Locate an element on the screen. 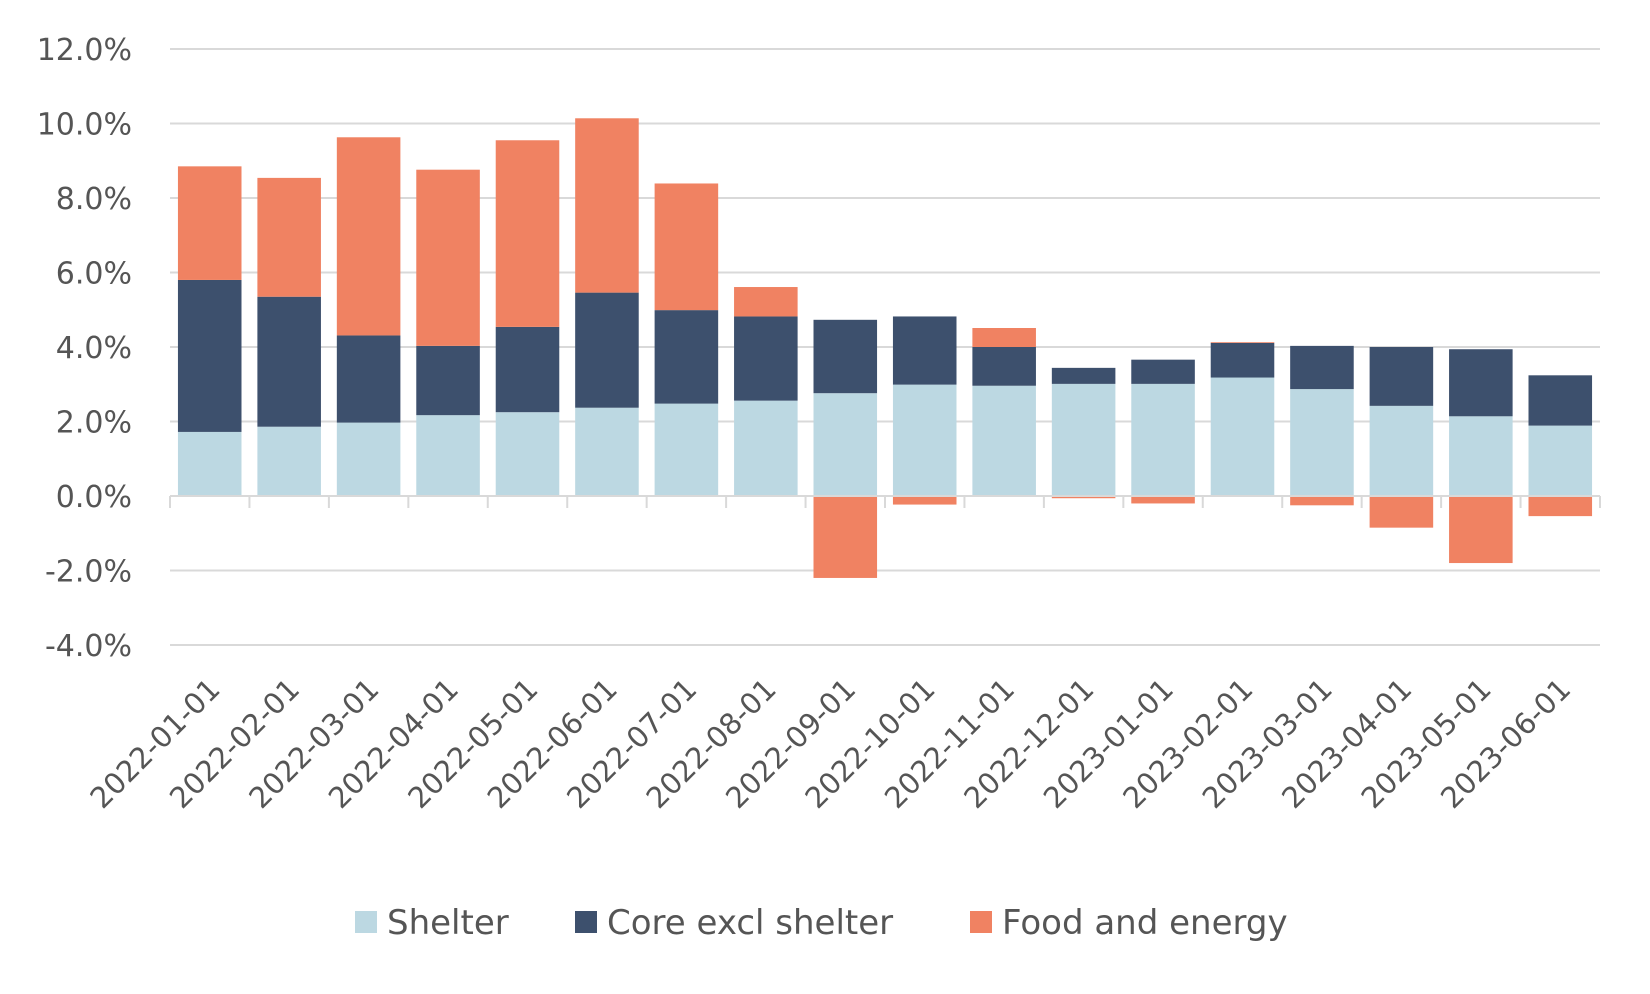  y-tick-labels: -4.0% -2.0% 0.0% 2.0% 4.0% 6.0% 8.0% 10.0% 12.0% is located at coordinates (84, 348).